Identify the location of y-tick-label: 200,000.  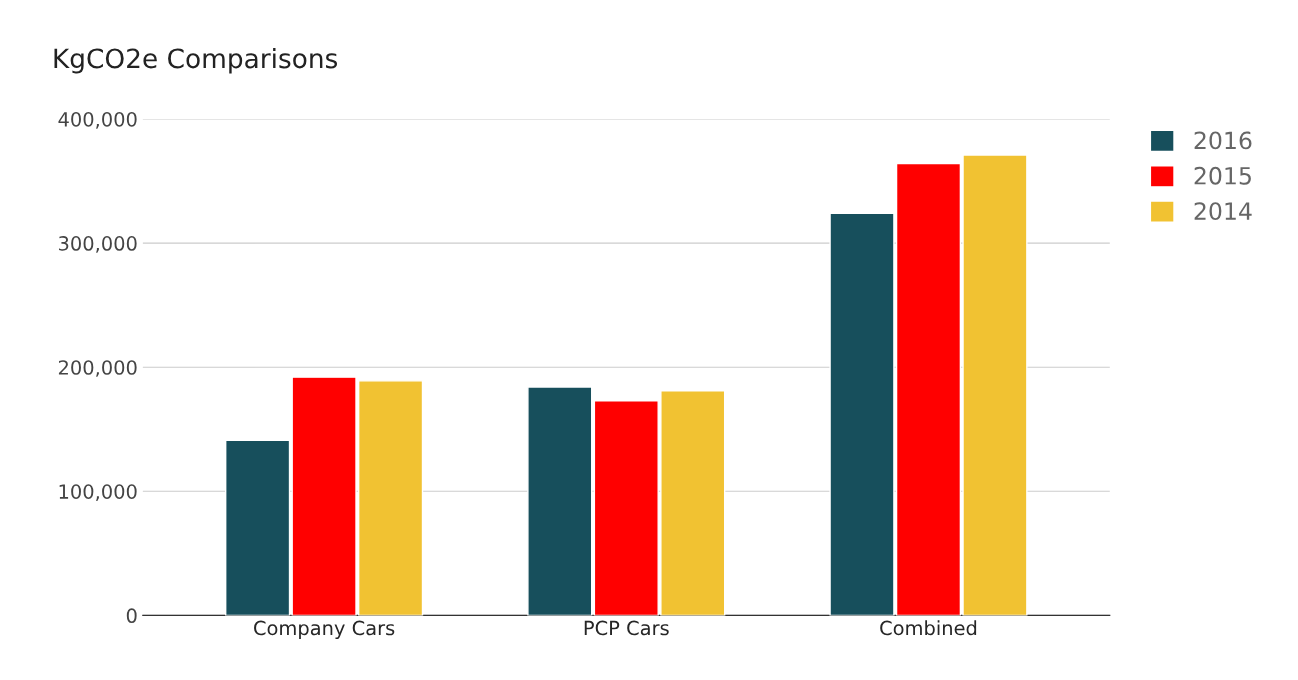
(97, 368).